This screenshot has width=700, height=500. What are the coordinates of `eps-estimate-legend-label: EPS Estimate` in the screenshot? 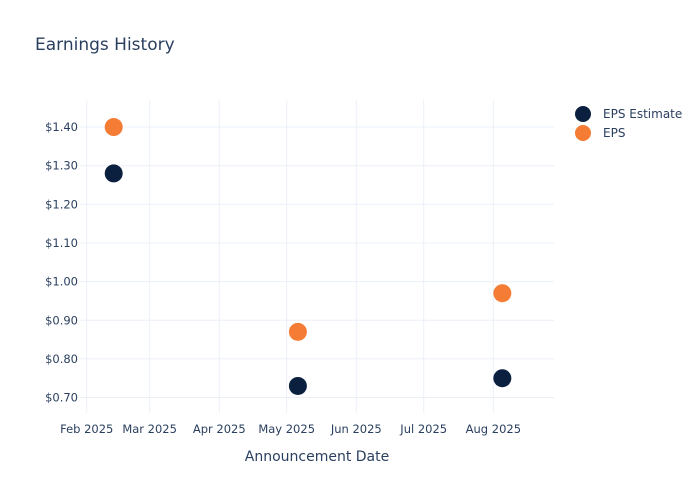 It's located at (642, 114).